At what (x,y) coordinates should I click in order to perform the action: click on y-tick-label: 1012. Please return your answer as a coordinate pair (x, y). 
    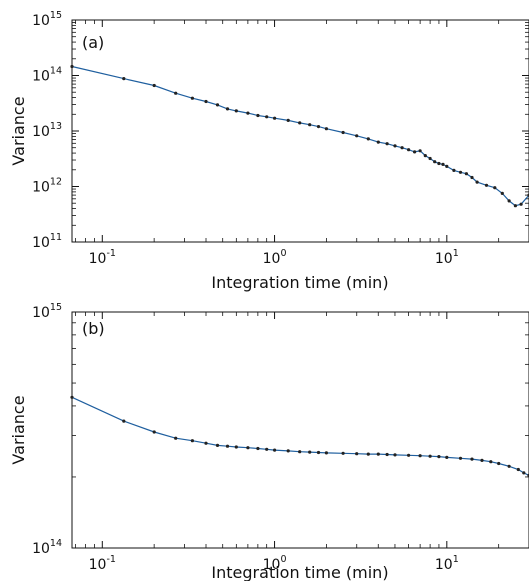
    Looking at the image, I should click on (47, 186).